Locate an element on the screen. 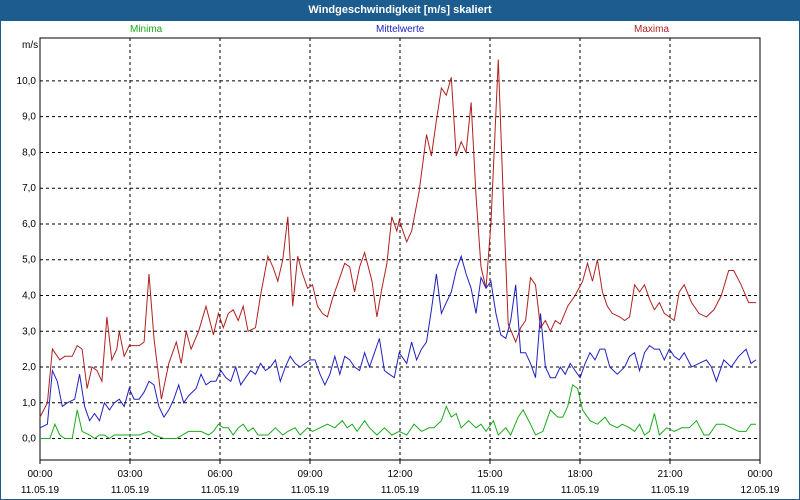 This screenshot has width=800, height=500. x-tick-time: 18:00 is located at coordinates (579, 474).